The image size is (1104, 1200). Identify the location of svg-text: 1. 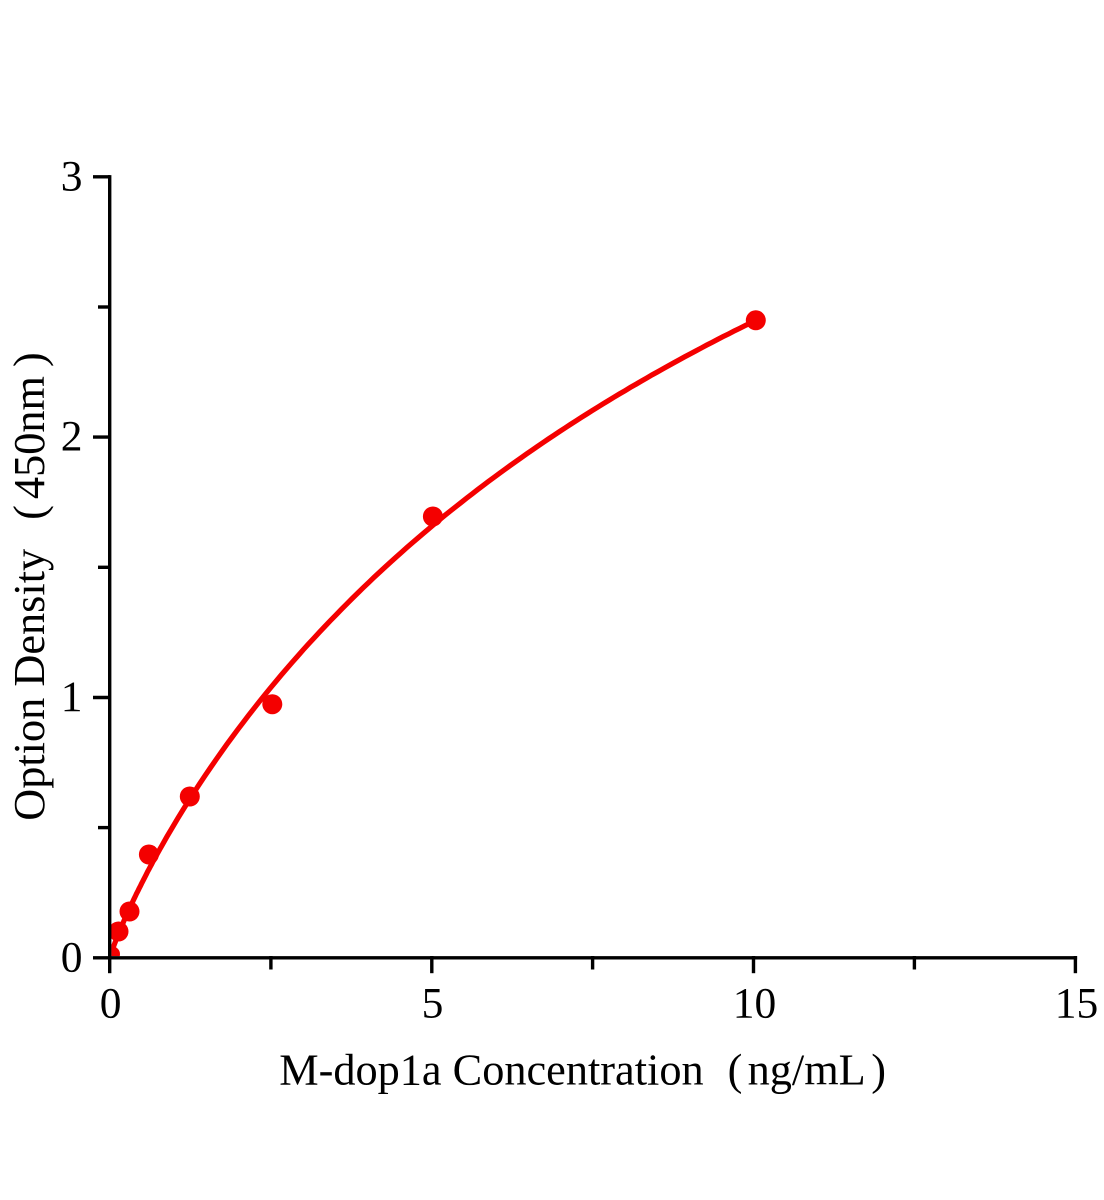
(72, 697).